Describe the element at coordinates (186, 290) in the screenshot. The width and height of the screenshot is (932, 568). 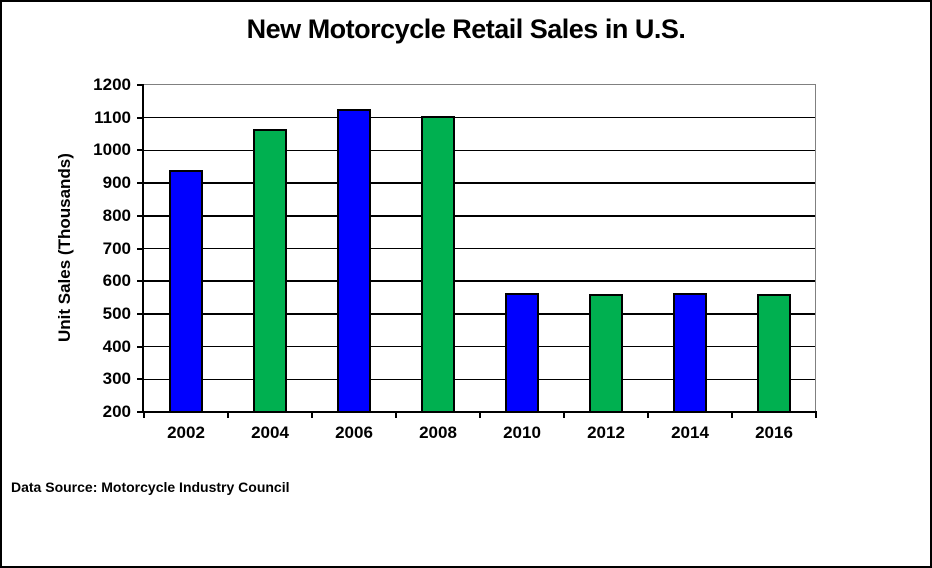
I see `bar-2002` at that location.